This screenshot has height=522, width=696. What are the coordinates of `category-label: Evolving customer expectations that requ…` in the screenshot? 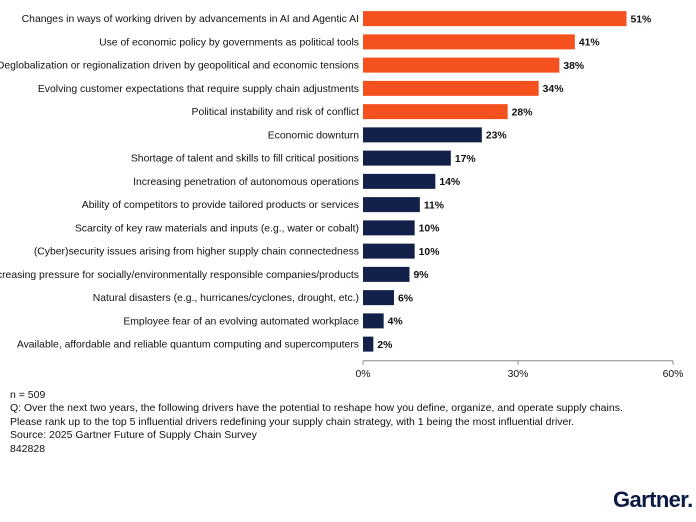 It's located at (198, 89).